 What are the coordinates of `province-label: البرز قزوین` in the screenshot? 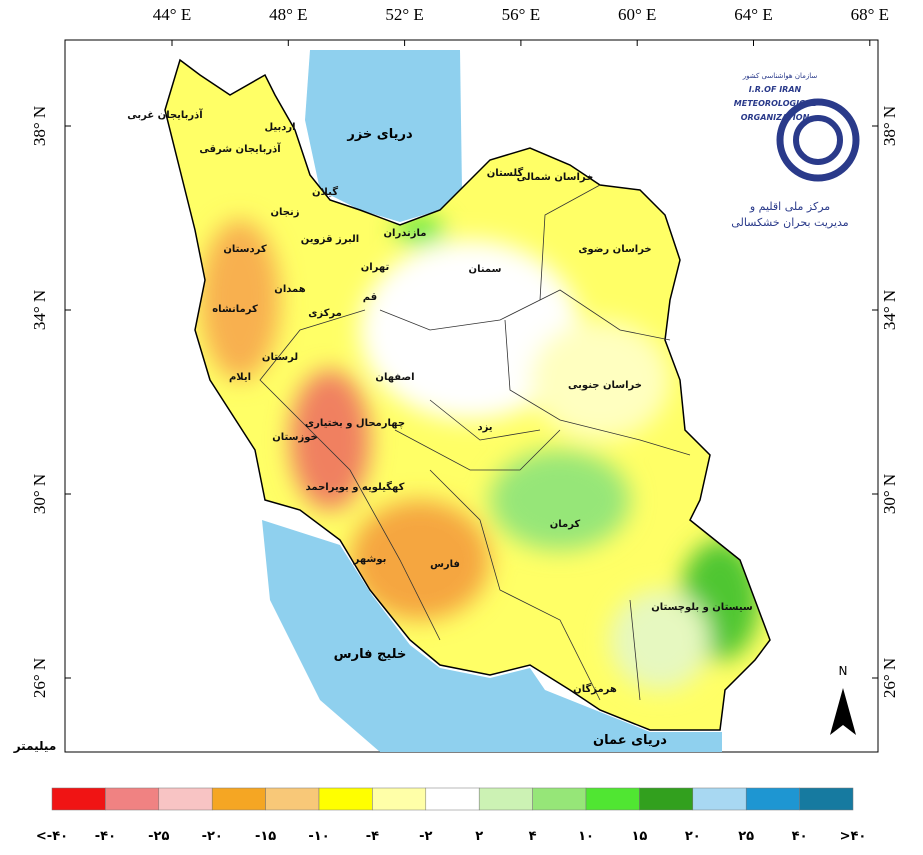 It's located at (330, 239).